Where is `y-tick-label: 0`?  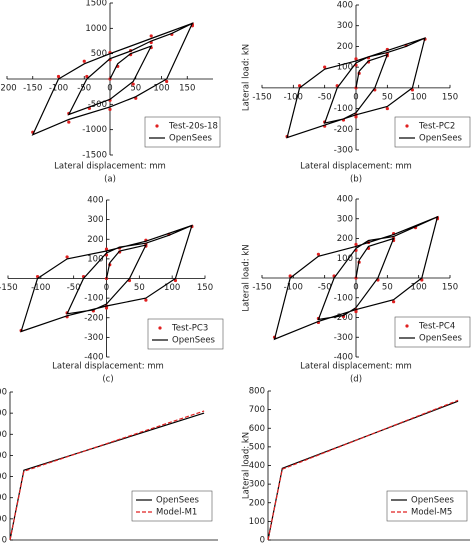
y-tick-label: 0 is located at coordinates (262, 539).